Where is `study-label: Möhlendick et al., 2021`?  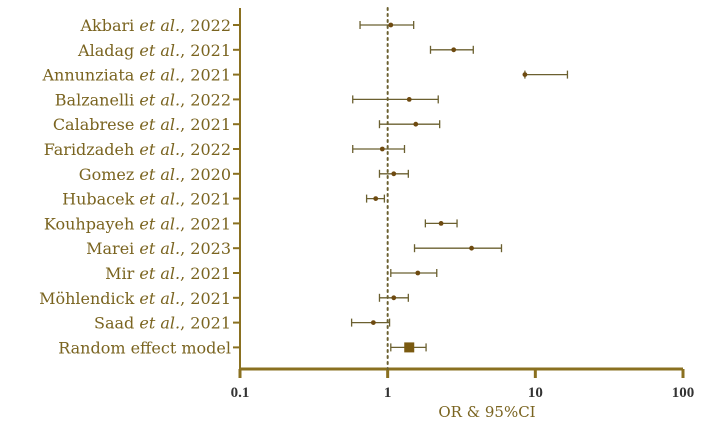
study-label: Möhlendick et al., 2021 is located at coordinates (135, 298).